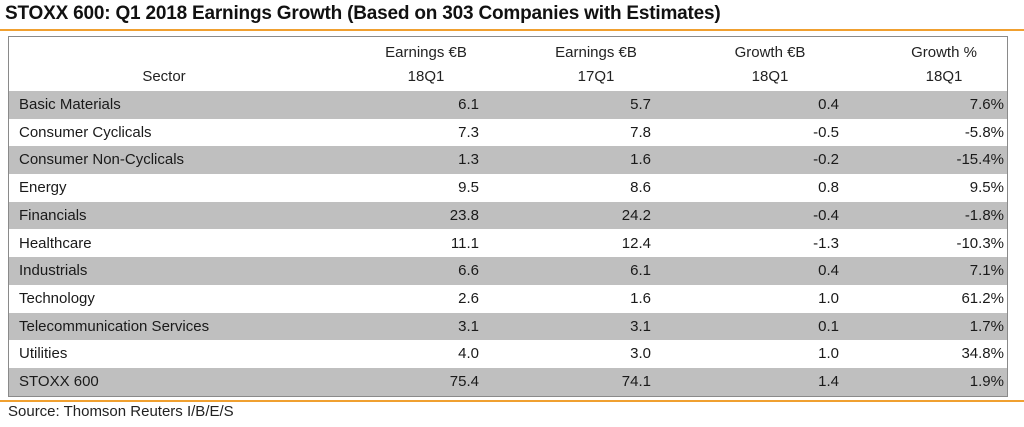 The height and width of the screenshot is (427, 1024). What do you see at coordinates (468, 160) in the screenshot?
I see `cell-earnings-18q1: 1.3` at bounding box center [468, 160].